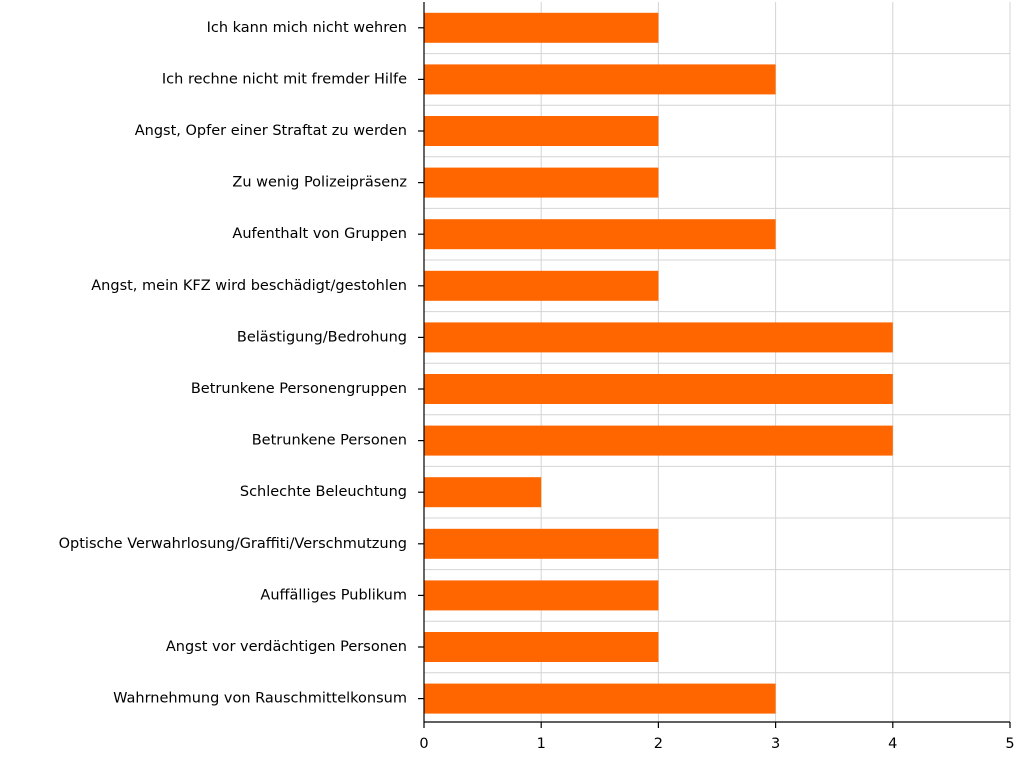  Describe the element at coordinates (284, 79) in the screenshot. I see `category-label-1: Ich rechne nicht mit fremder Hilfe` at that location.